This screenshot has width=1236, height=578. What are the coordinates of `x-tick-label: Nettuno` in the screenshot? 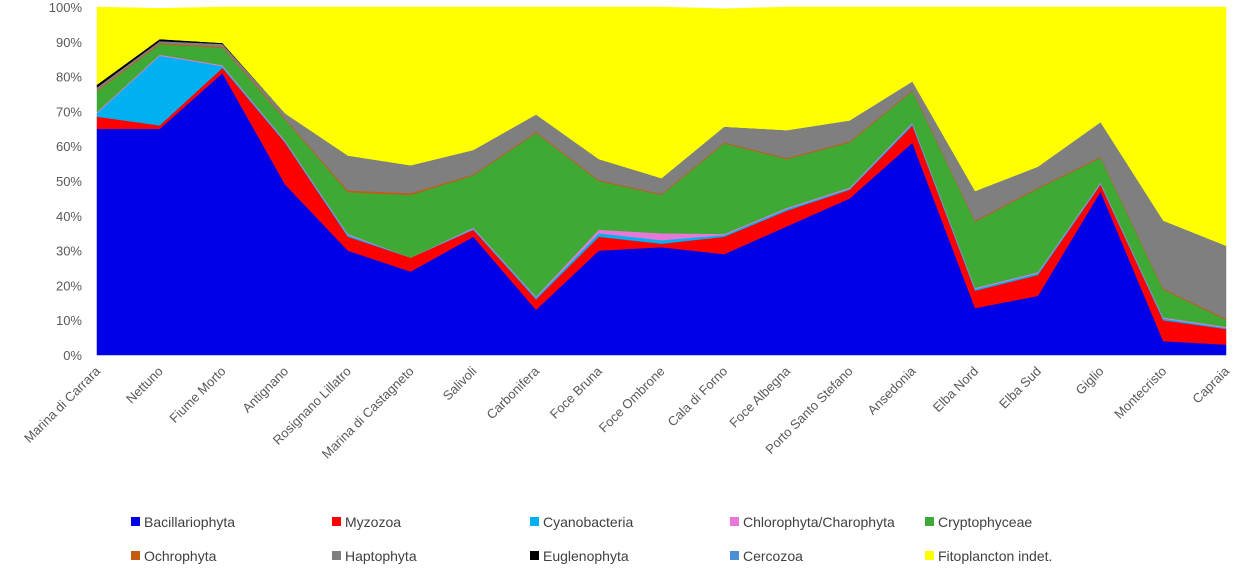 It's located at (144, 385).